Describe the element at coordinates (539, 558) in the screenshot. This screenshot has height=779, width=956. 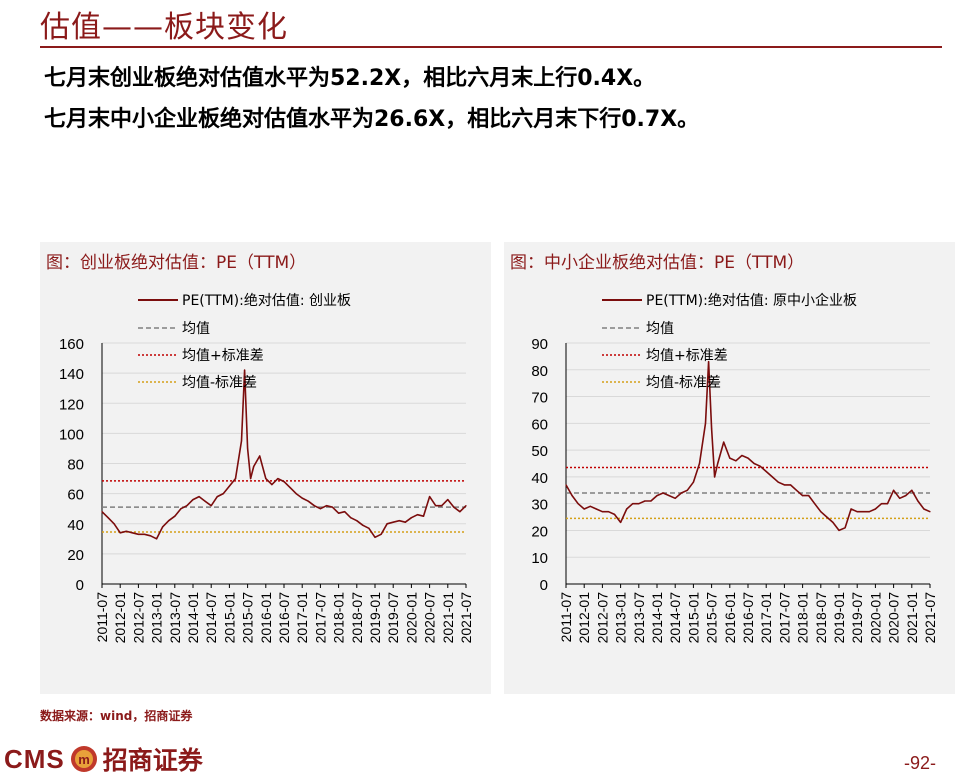
I see `y-tick-label: 10` at that location.